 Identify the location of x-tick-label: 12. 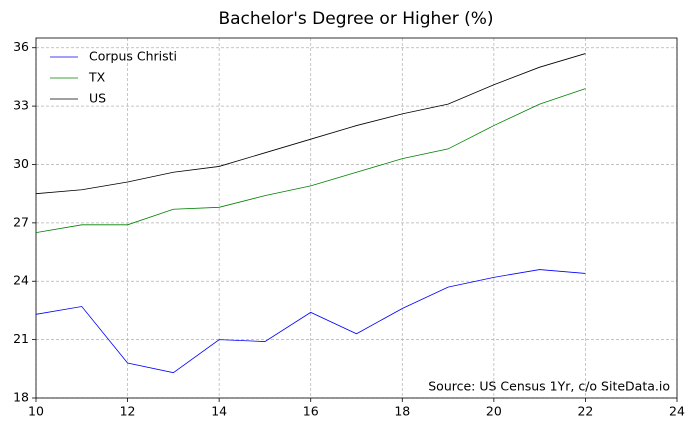
(128, 411).